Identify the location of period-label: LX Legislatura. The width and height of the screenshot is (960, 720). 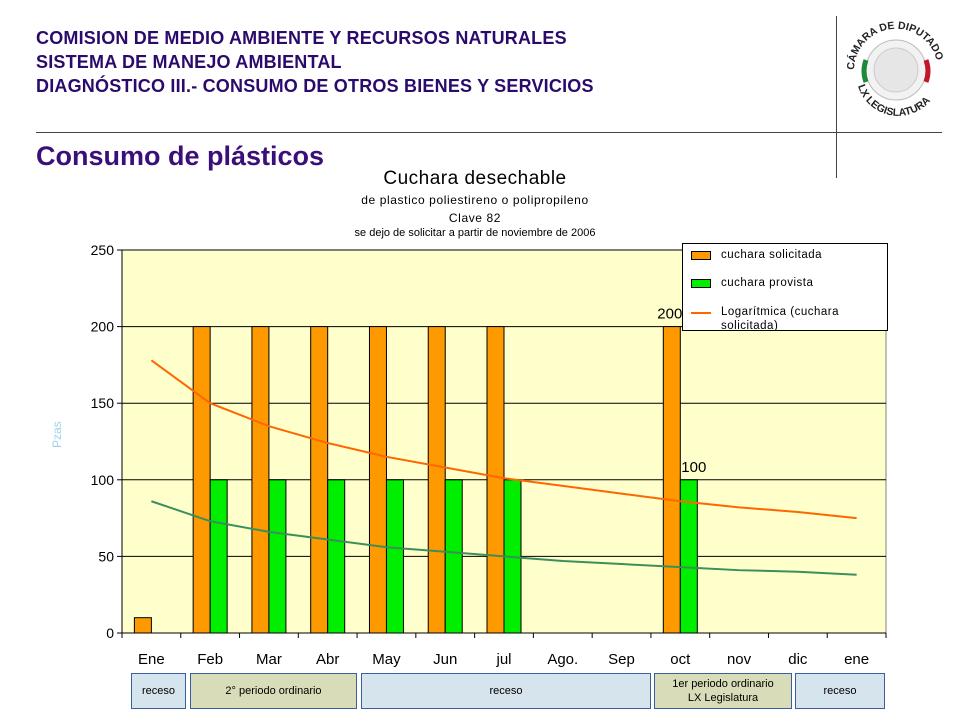
(723, 698).